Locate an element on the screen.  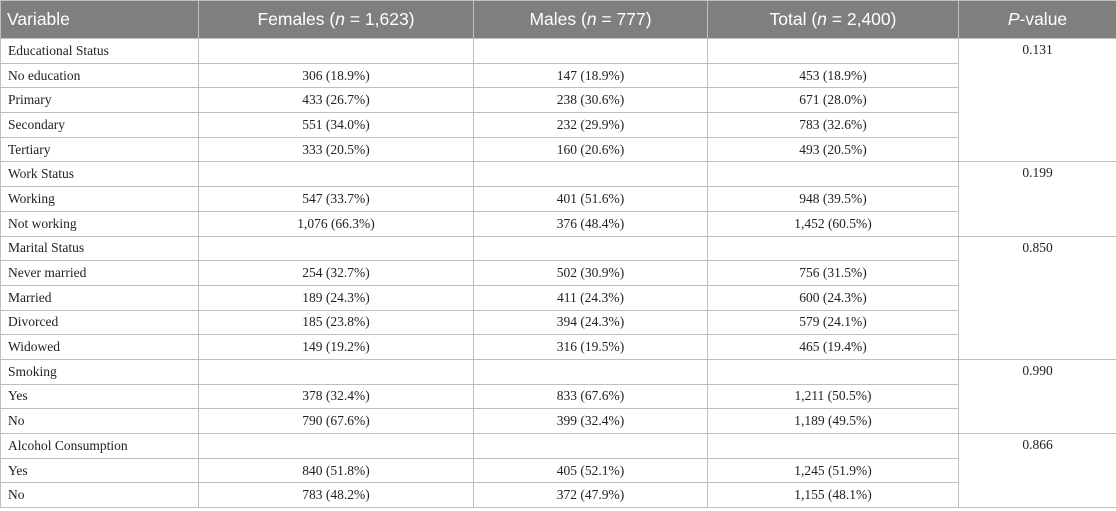
table-row: Yes 378 (32.4%) 833 (67.6%) 1,211 (50.5%) is located at coordinates (558, 396).